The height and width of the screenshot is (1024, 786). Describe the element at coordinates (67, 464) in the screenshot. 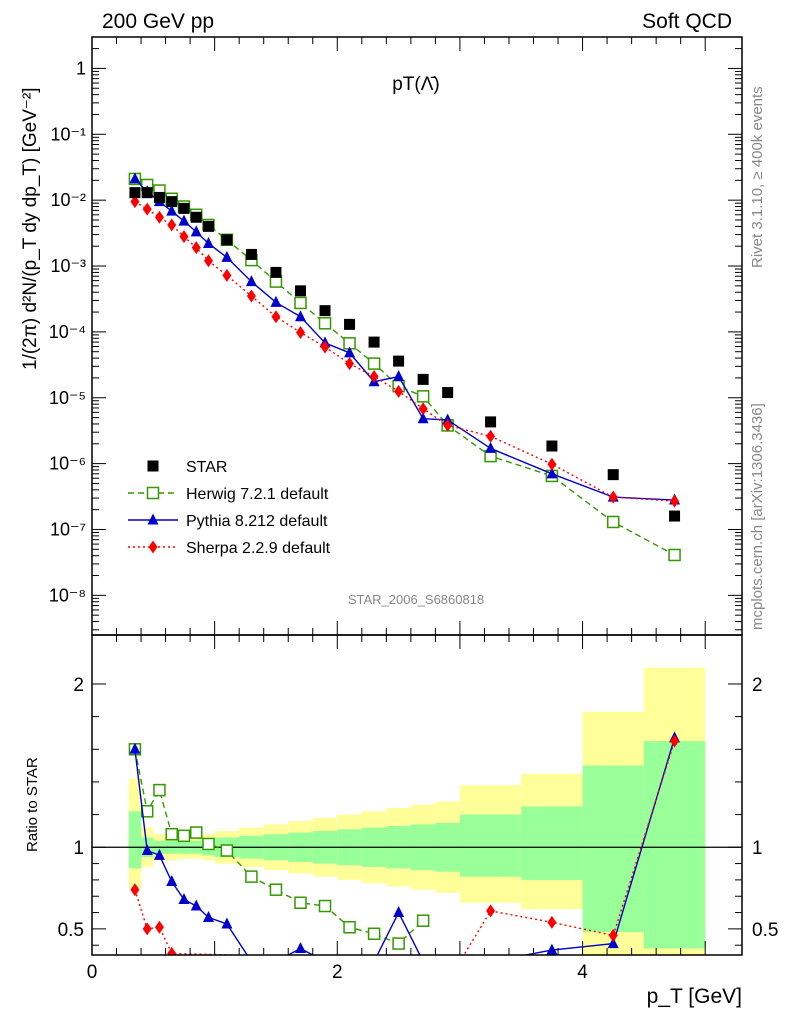

I see `y-tick-label: 10⁻⁶` at that location.